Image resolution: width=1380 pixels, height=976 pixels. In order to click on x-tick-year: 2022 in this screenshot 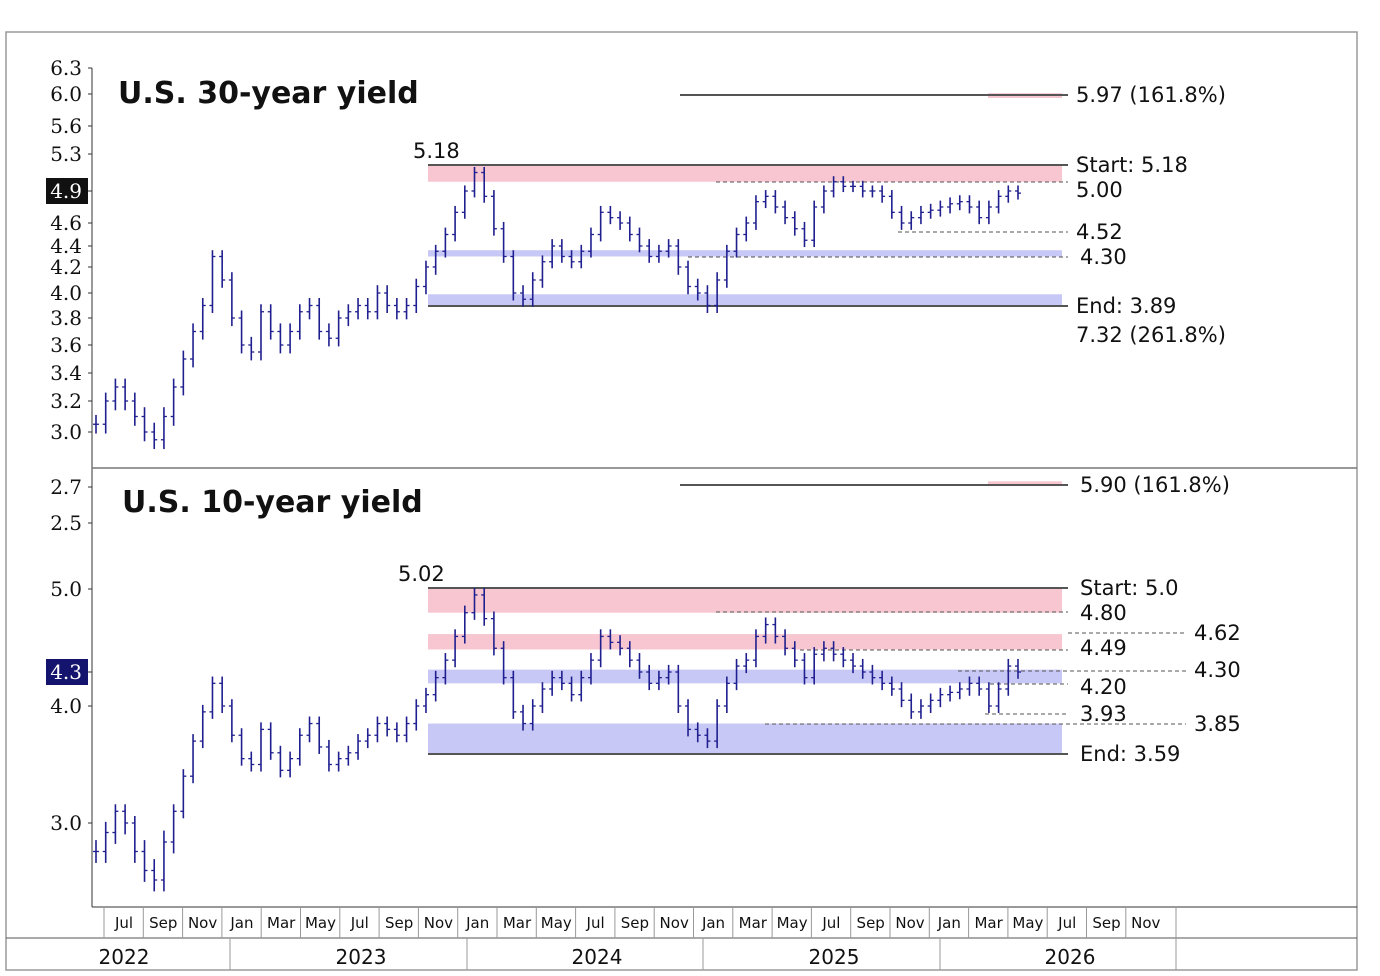, I will do `click(124, 957)`.